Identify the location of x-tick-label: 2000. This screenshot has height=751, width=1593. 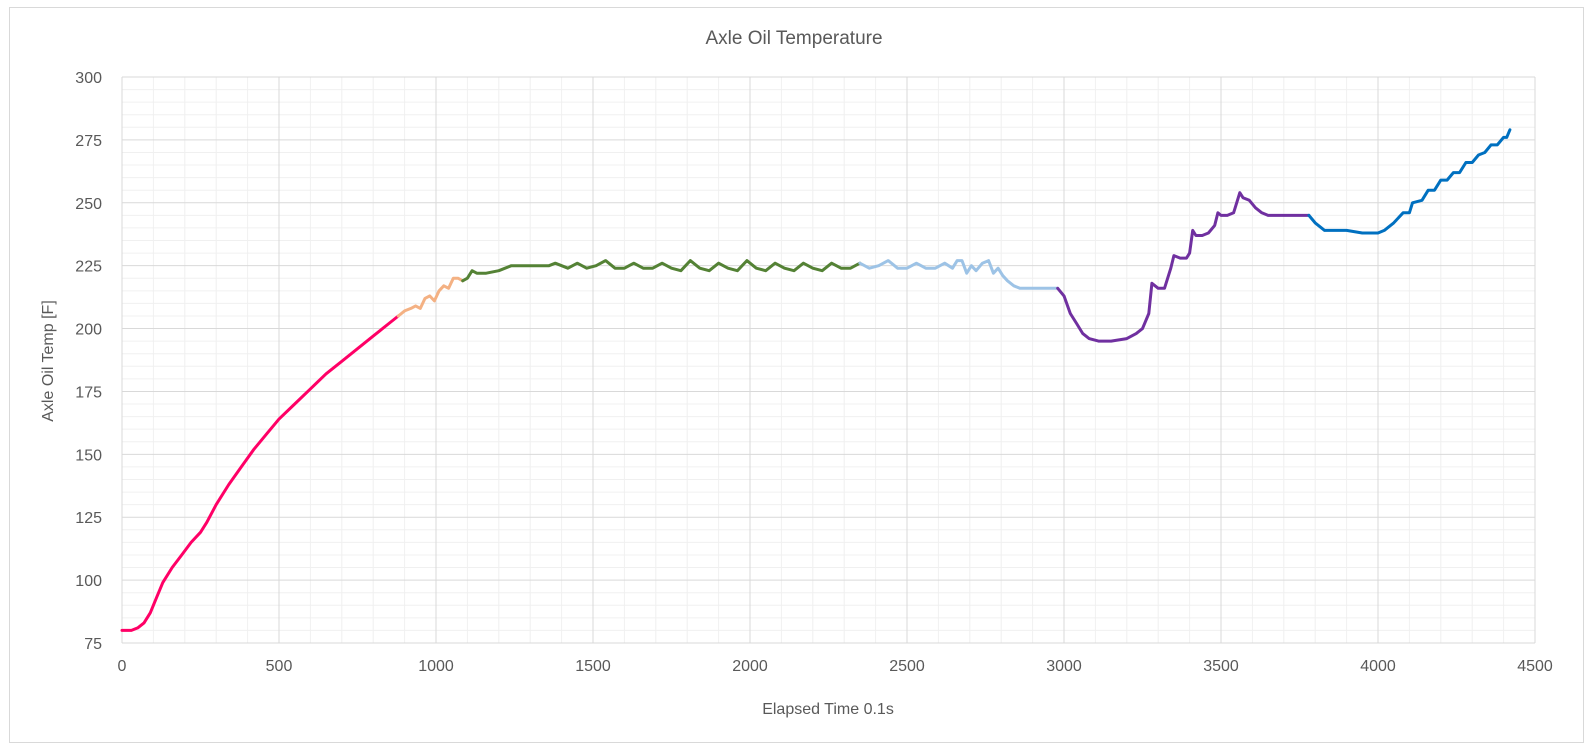
(750, 666).